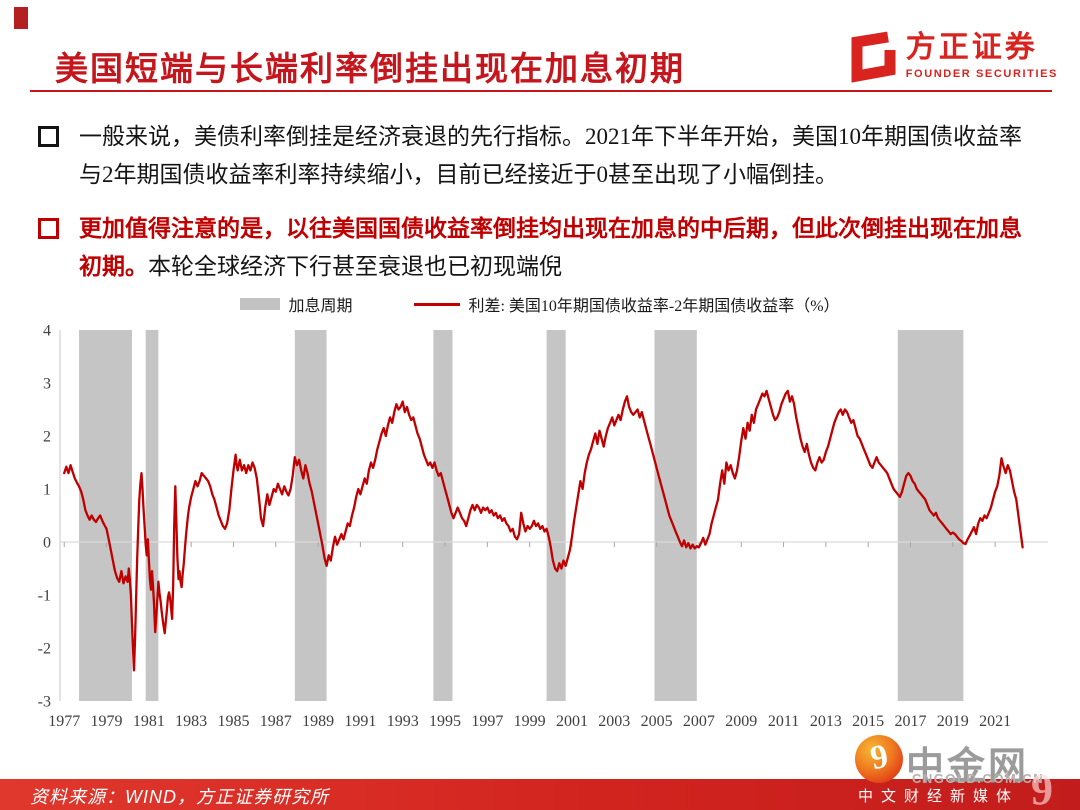 Image resolution: width=1080 pixels, height=810 pixels. What do you see at coordinates (540, 794) in the screenshot?
I see `footer-bar` at bounding box center [540, 794].